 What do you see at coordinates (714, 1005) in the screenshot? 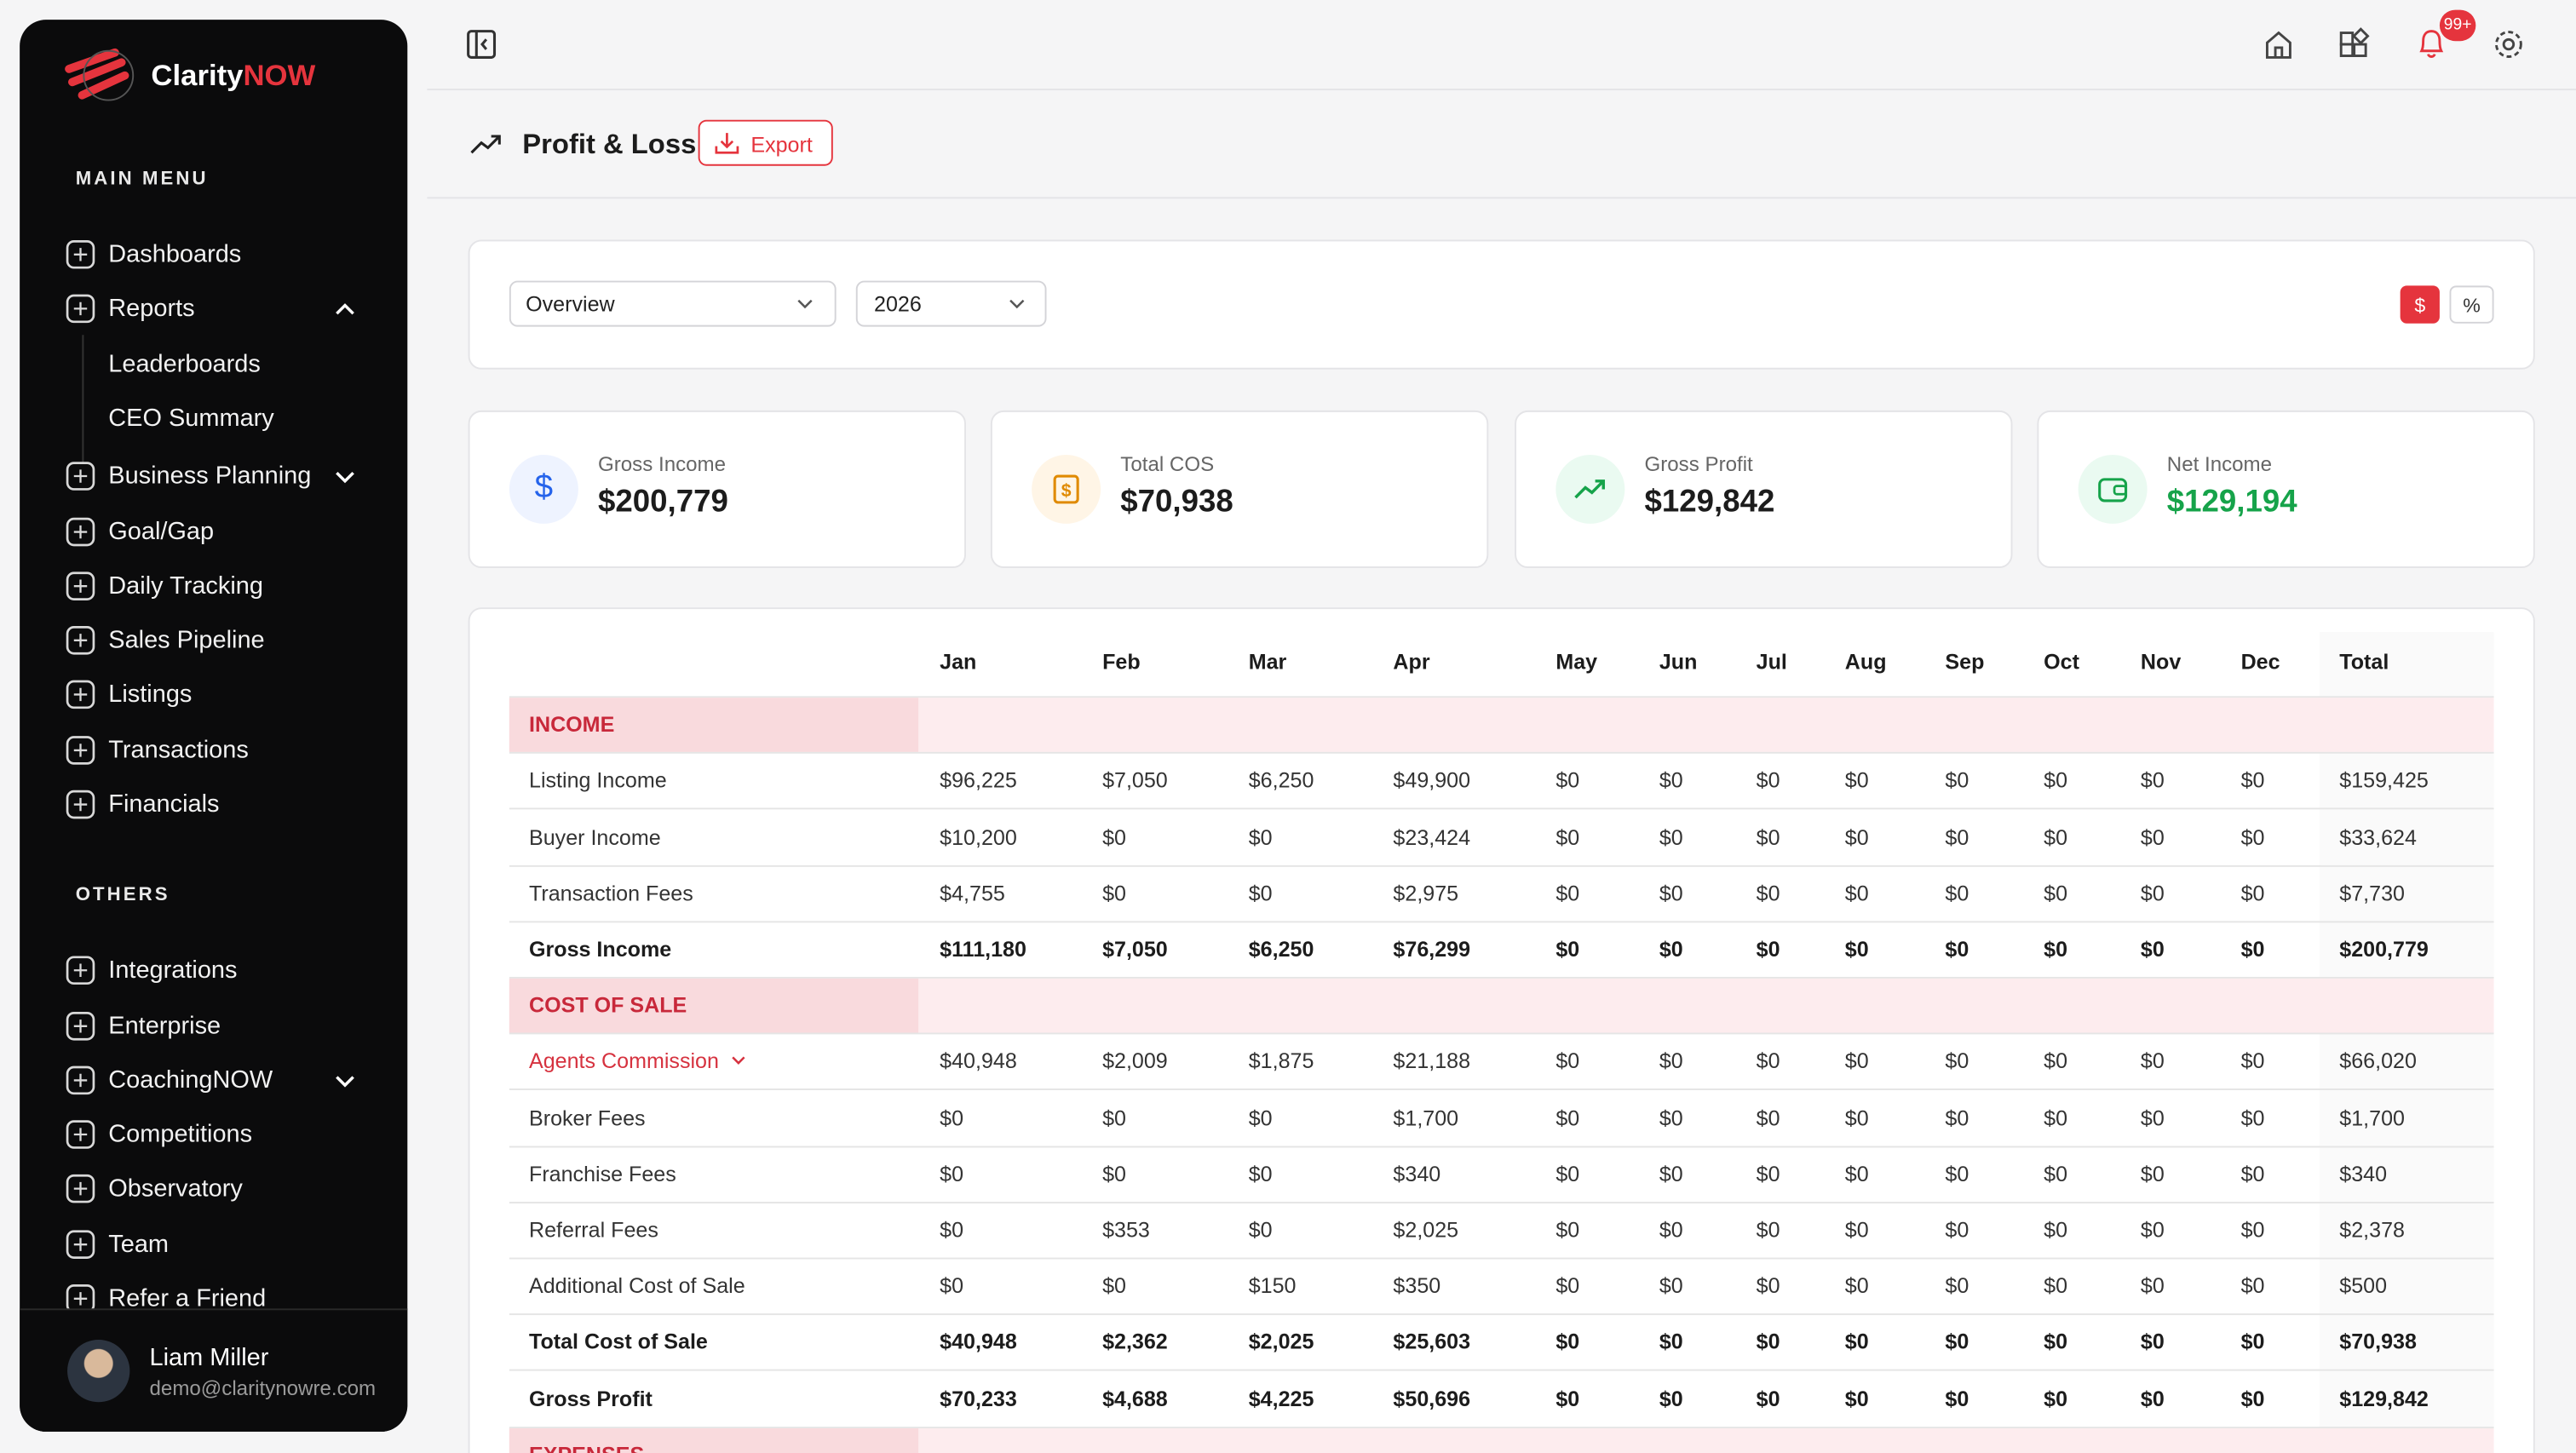
I see `section-label-bg` at bounding box center [714, 1005].